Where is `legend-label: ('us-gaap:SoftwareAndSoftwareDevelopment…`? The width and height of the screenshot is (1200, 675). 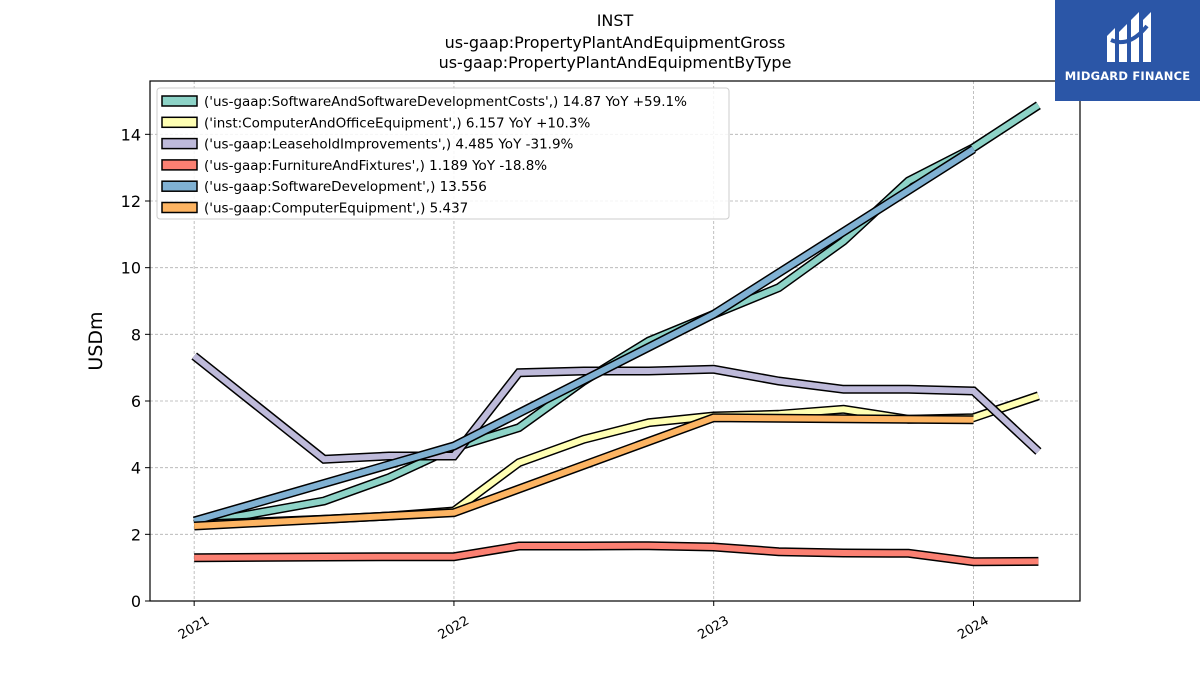
legend-label: ('us-gaap:SoftwareAndSoftwareDevelopment… is located at coordinates (445, 102).